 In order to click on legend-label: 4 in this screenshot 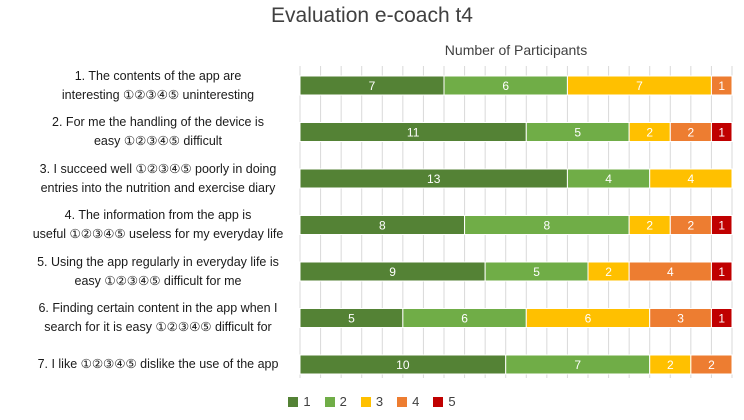, I will do `click(416, 401)`.